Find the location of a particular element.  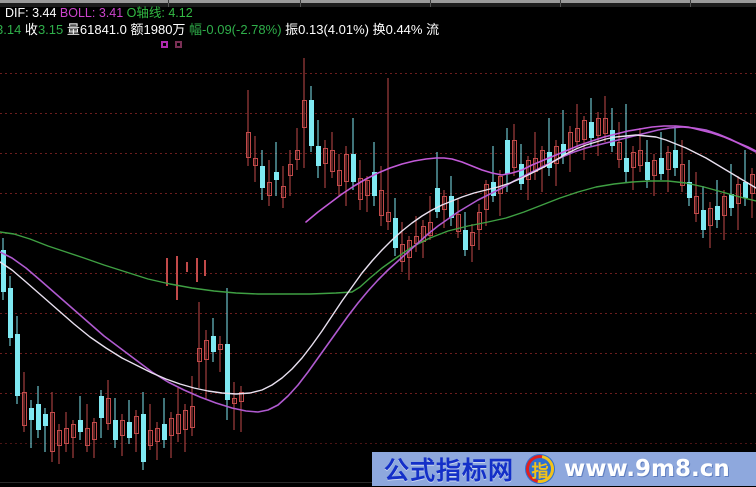

readout-token: 收 is located at coordinates (29, 29).